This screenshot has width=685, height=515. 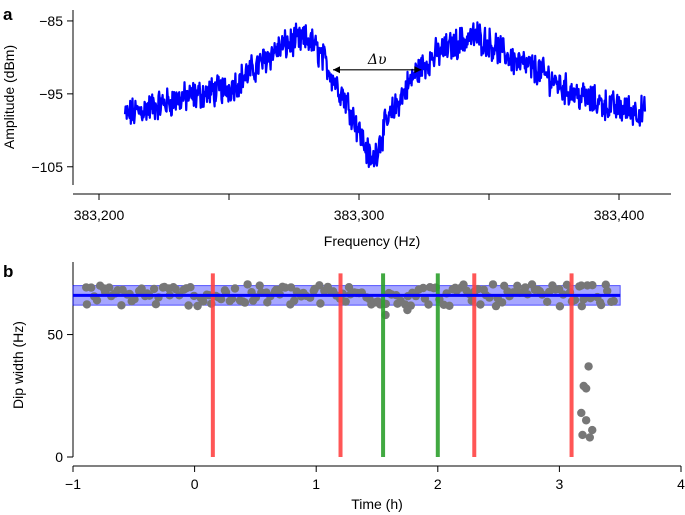 I want to click on delta-label: Δυ, so click(x=377, y=60).